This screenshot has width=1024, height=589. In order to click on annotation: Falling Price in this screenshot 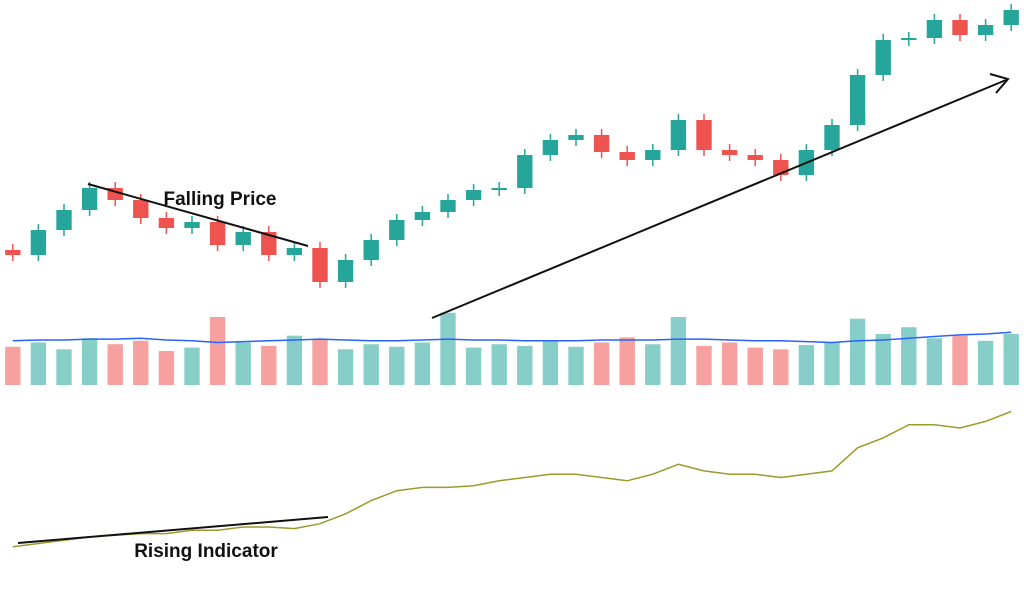, I will do `click(220, 199)`.